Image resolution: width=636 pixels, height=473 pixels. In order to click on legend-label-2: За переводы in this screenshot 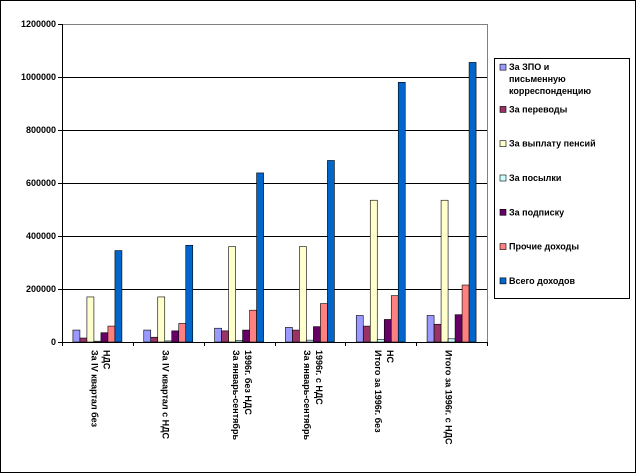, I will do `click(538, 109)`.